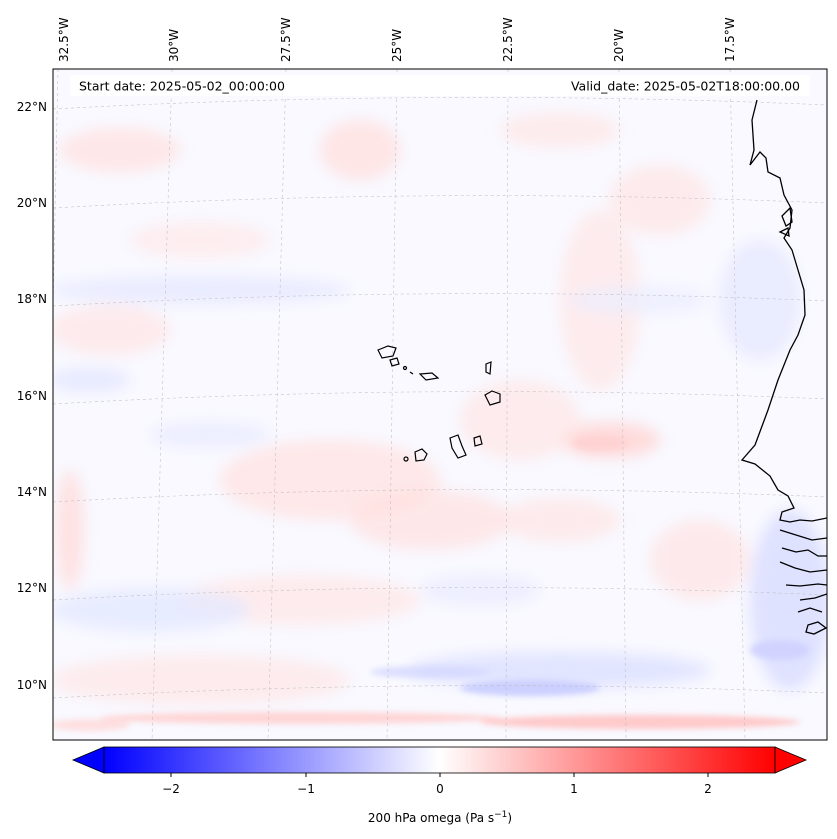 This screenshot has width=837, height=839. Describe the element at coordinates (174, 45) in the screenshot. I see `lon-label: 30°W` at that location.